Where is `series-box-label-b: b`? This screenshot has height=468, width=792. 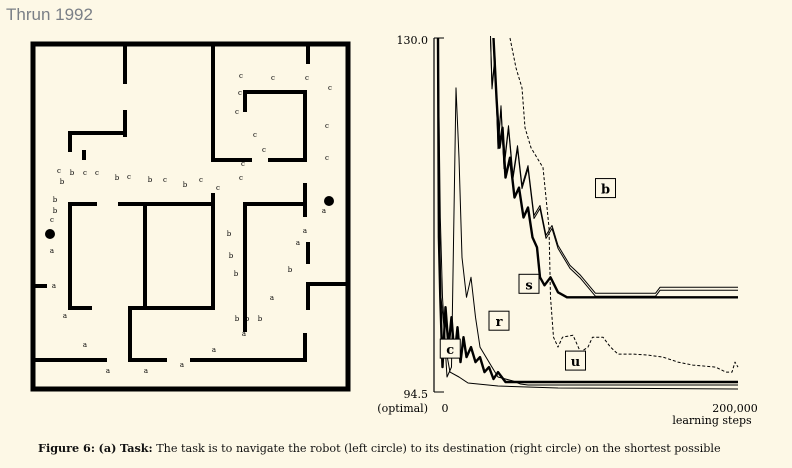
series-box-label-b: b is located at coordinates (605, 188).